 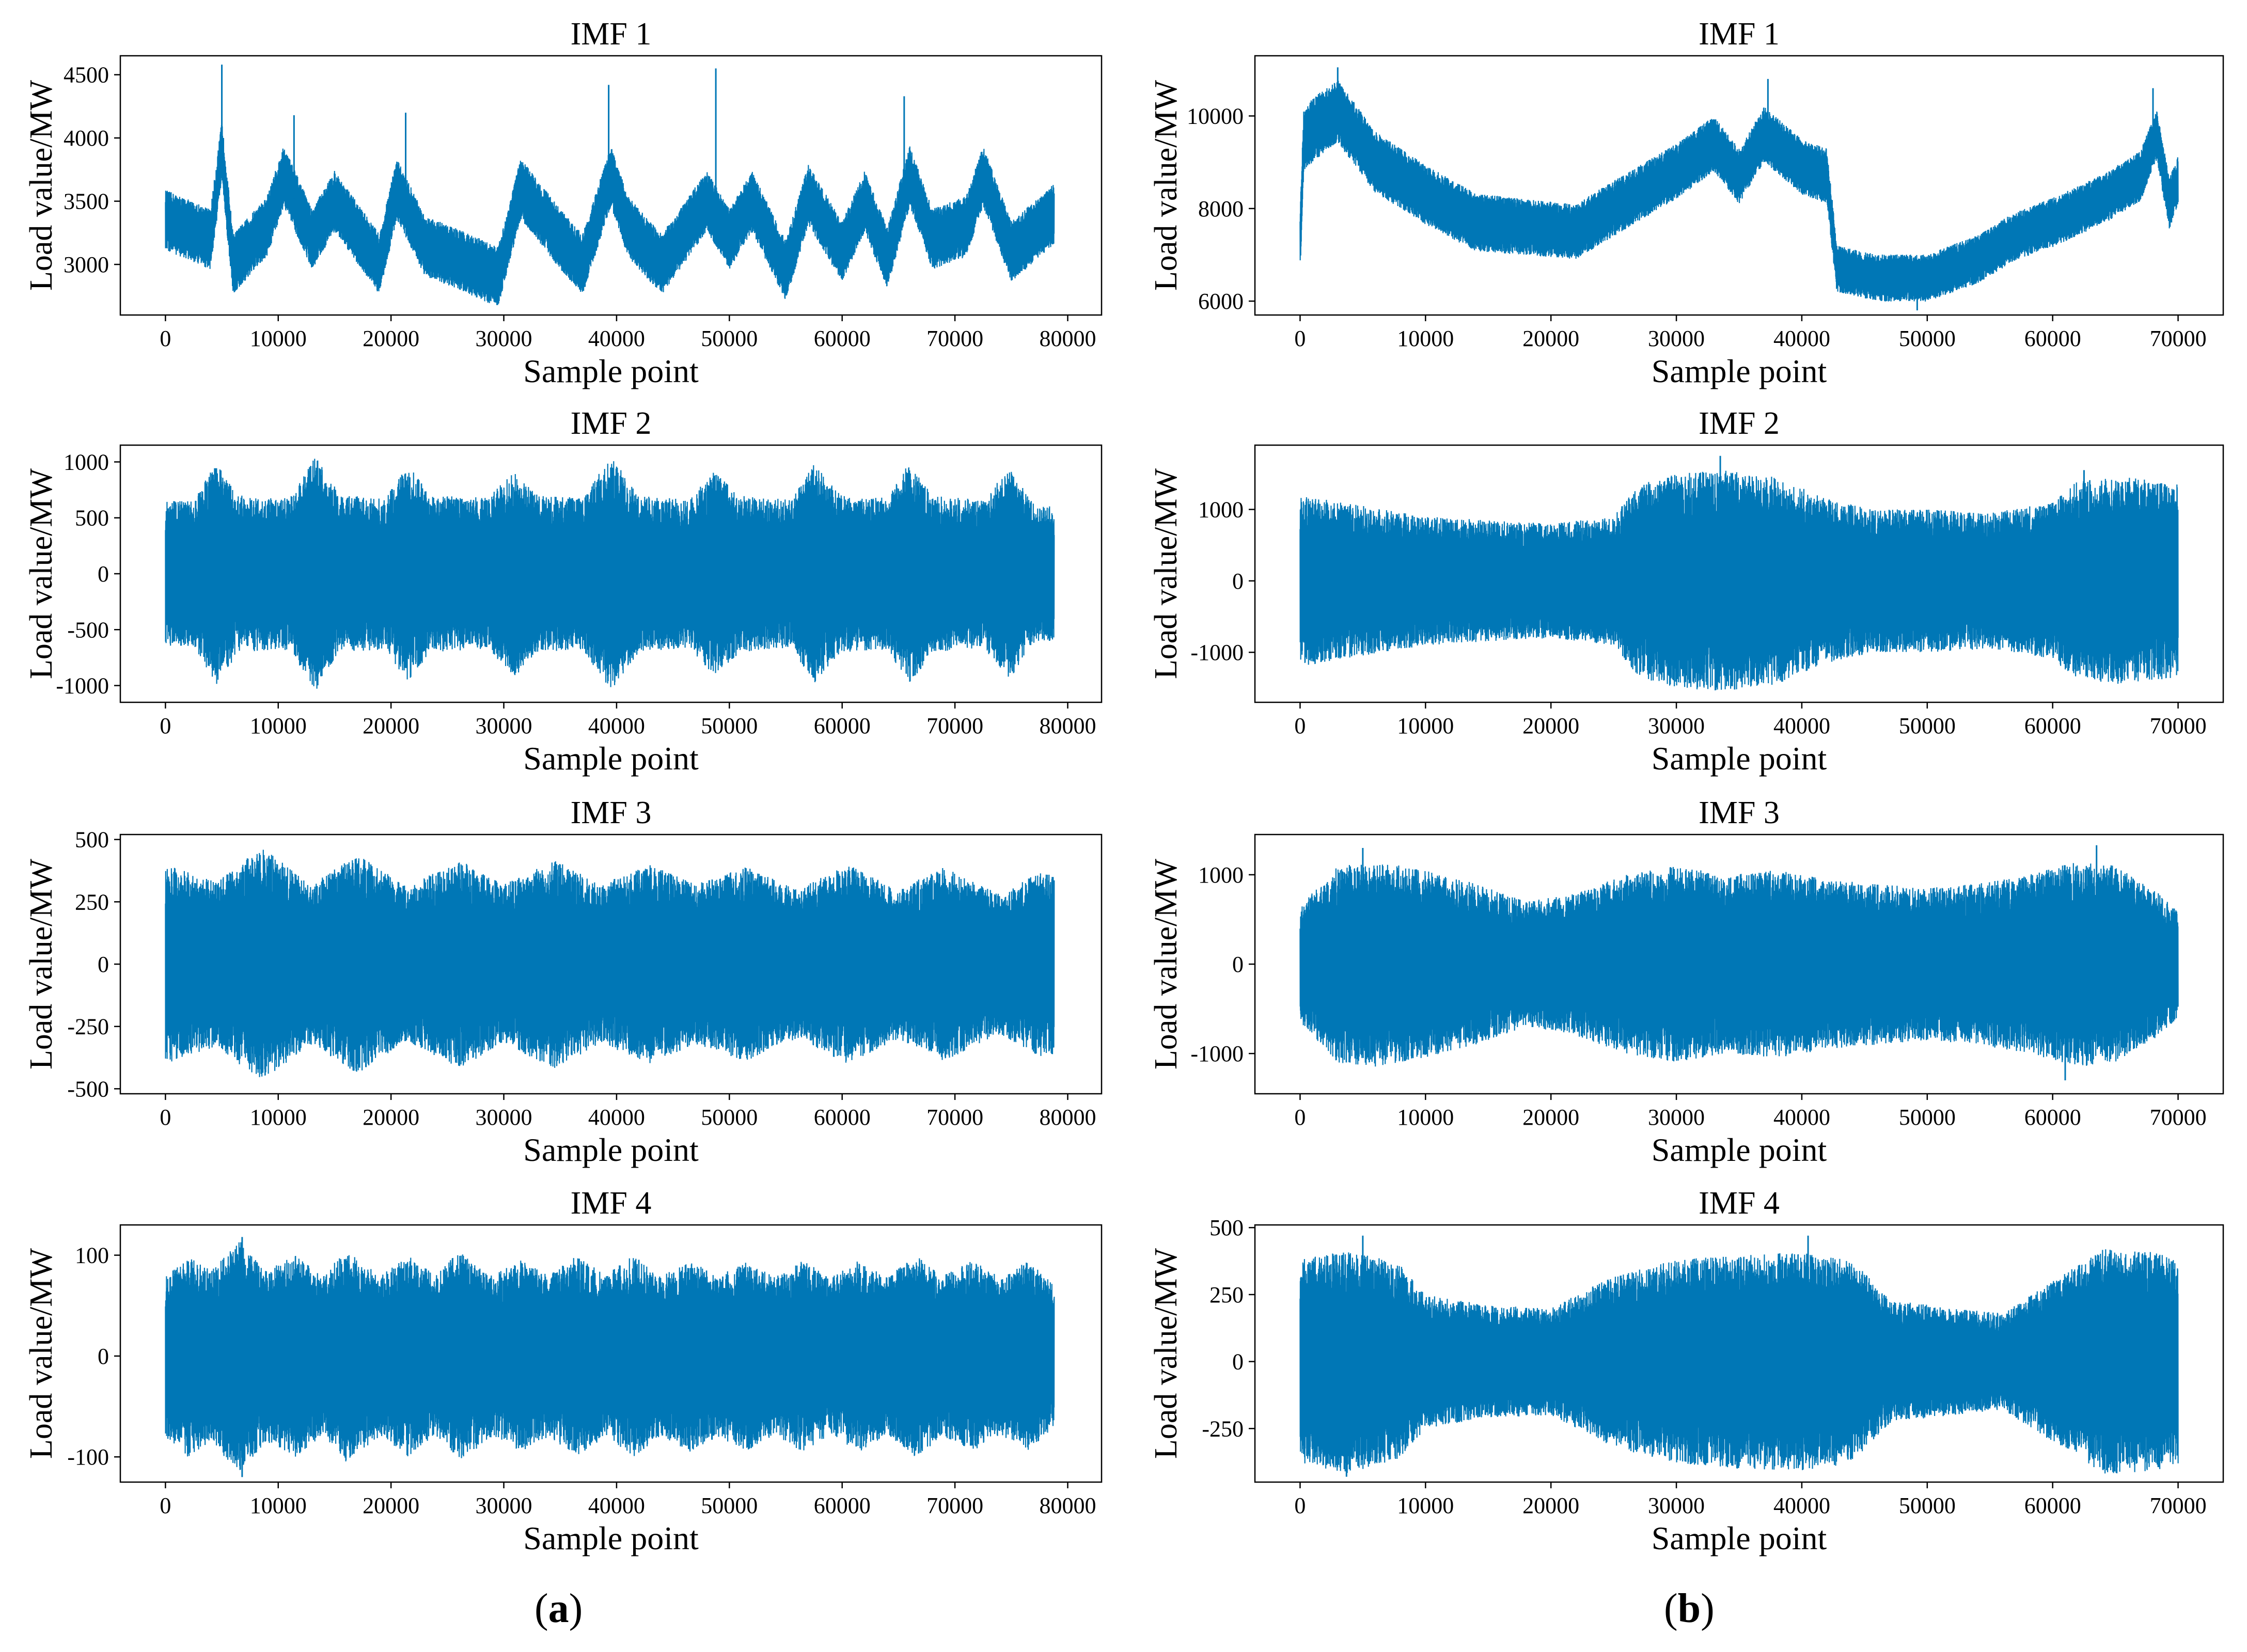 What do you see at coordinates (86, 264) in the screenshot?
I see `y-tick-label: 3000` at bounding box center [86, 264].